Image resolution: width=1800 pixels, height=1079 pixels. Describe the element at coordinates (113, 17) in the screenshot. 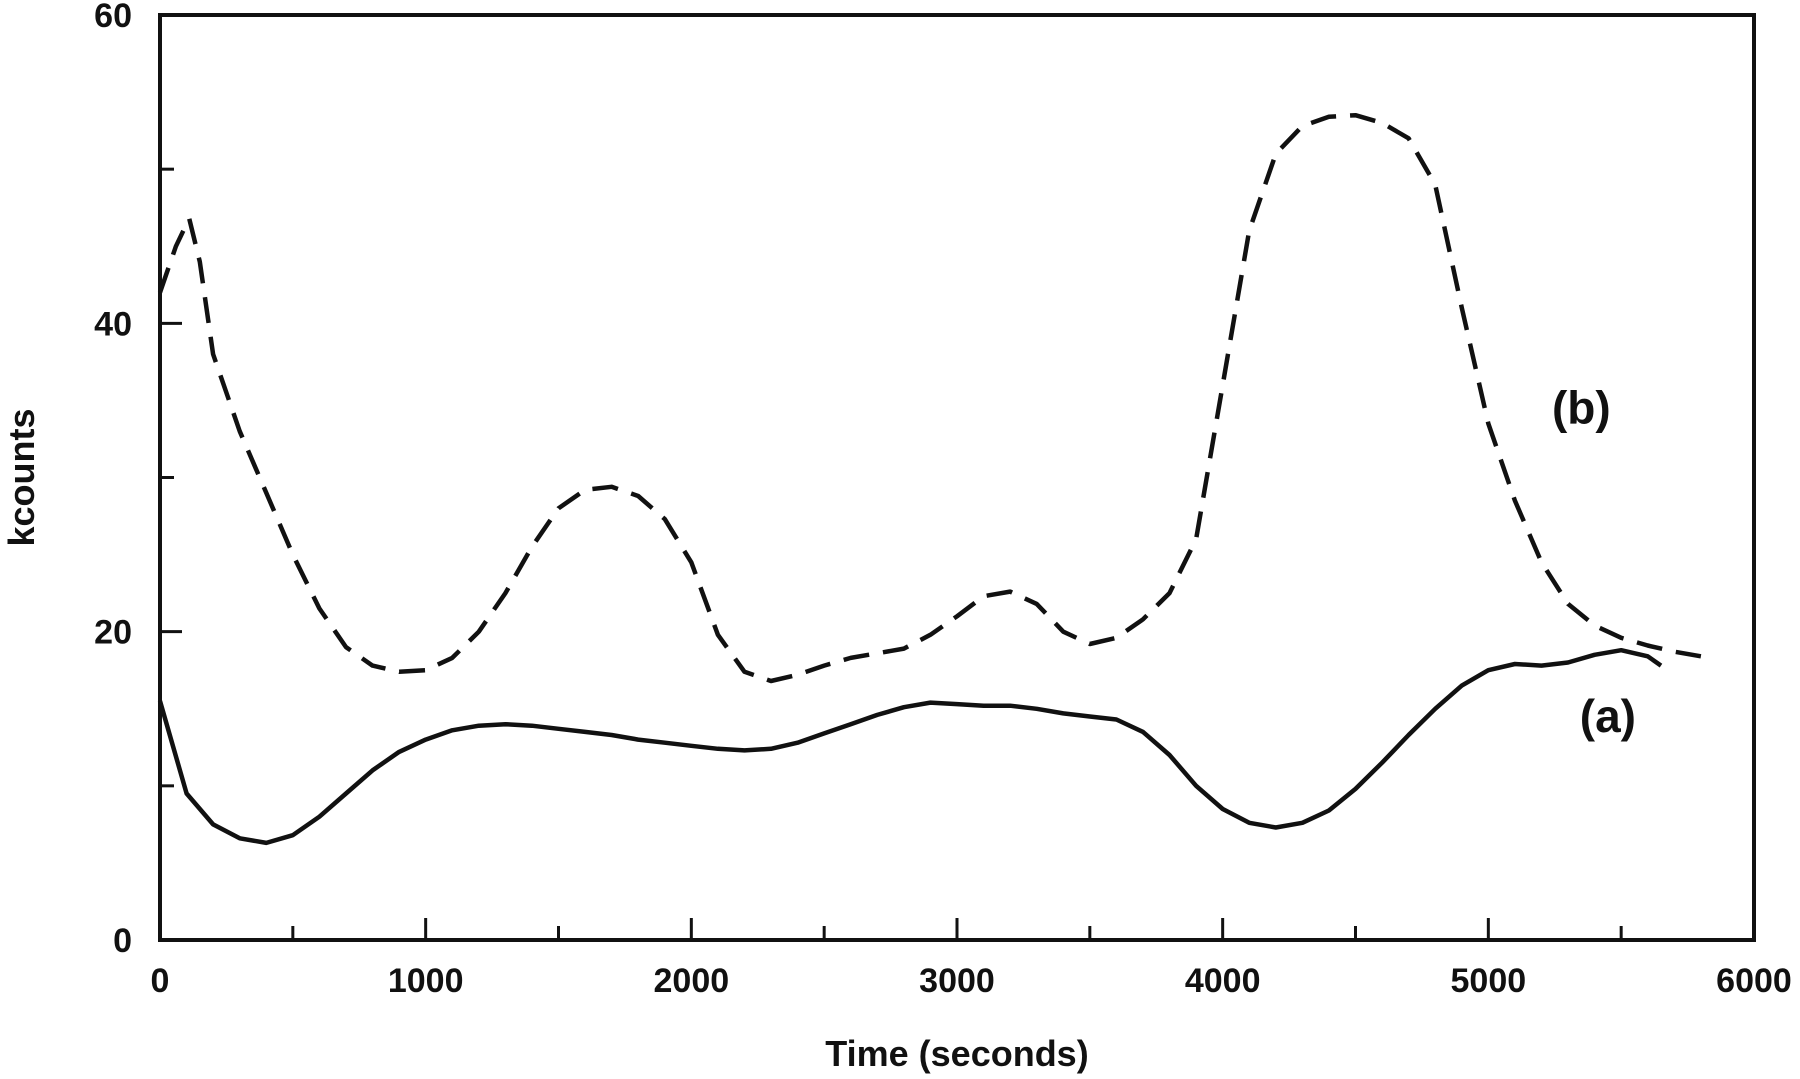

I see `y-tick-label: 60` at that location.